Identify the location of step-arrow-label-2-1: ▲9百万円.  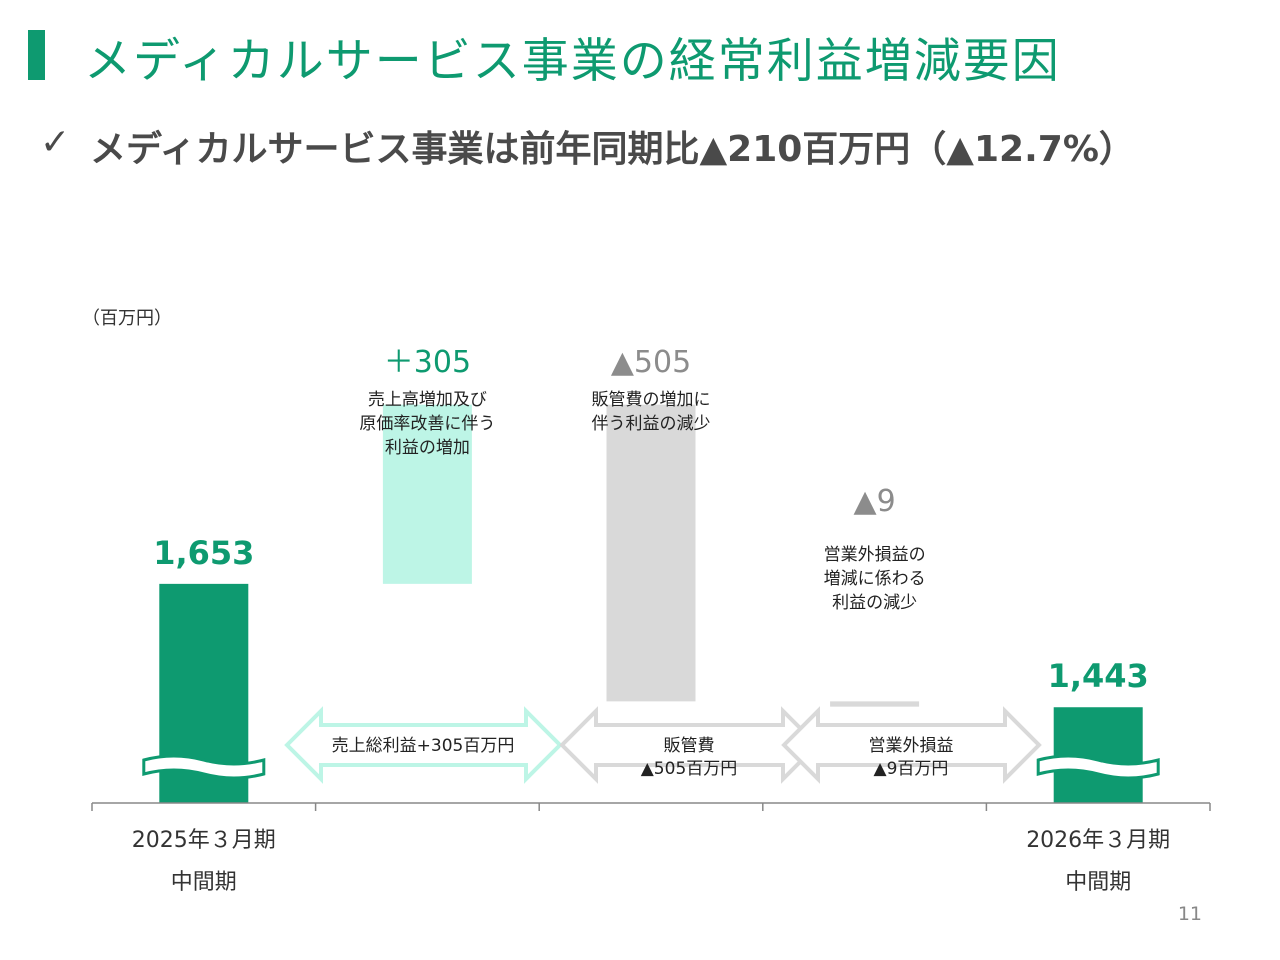
(911, 769).